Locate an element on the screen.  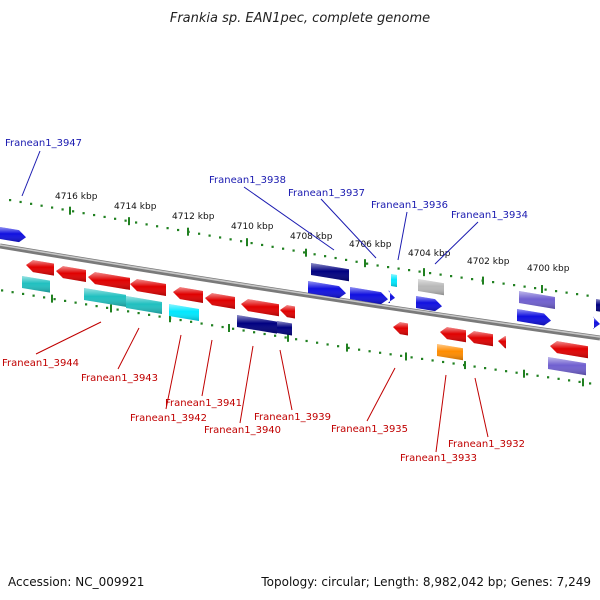
gene-label-franean1-3937: Franean1_3937 is located at coordinates (326, 193).